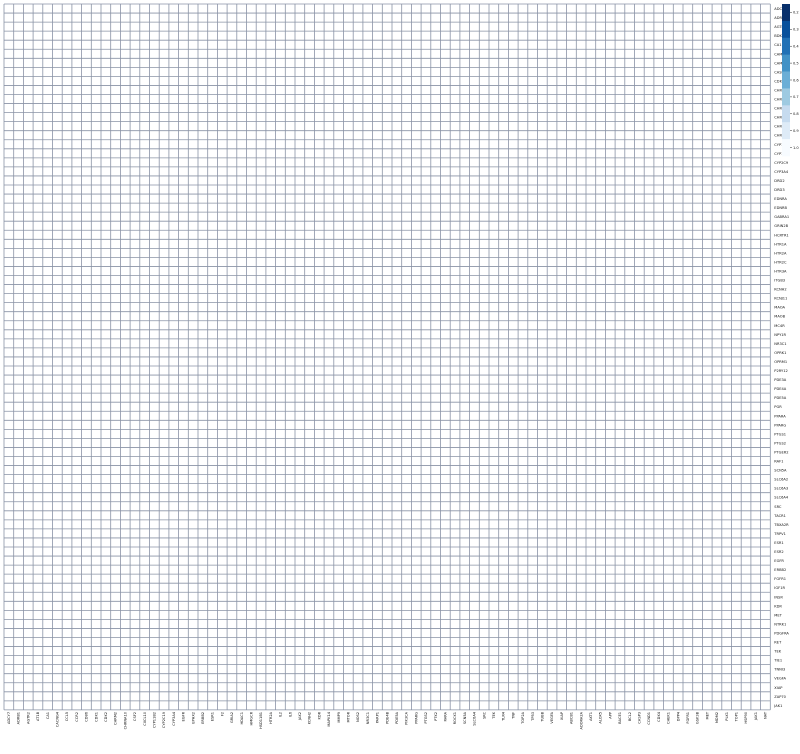 This screenshot has height=754, width=800. Describe the element at coordinates (778, 407) in the screenshot. I see `y-tick-label: PGR` at that location.